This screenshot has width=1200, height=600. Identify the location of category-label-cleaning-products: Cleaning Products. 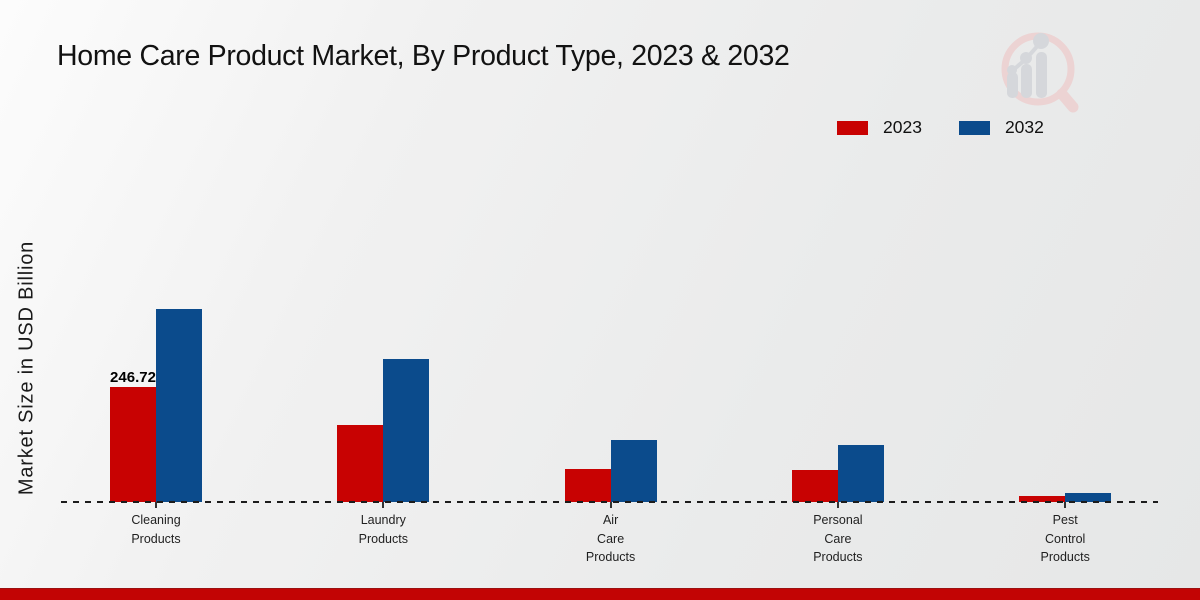
(156, 529).